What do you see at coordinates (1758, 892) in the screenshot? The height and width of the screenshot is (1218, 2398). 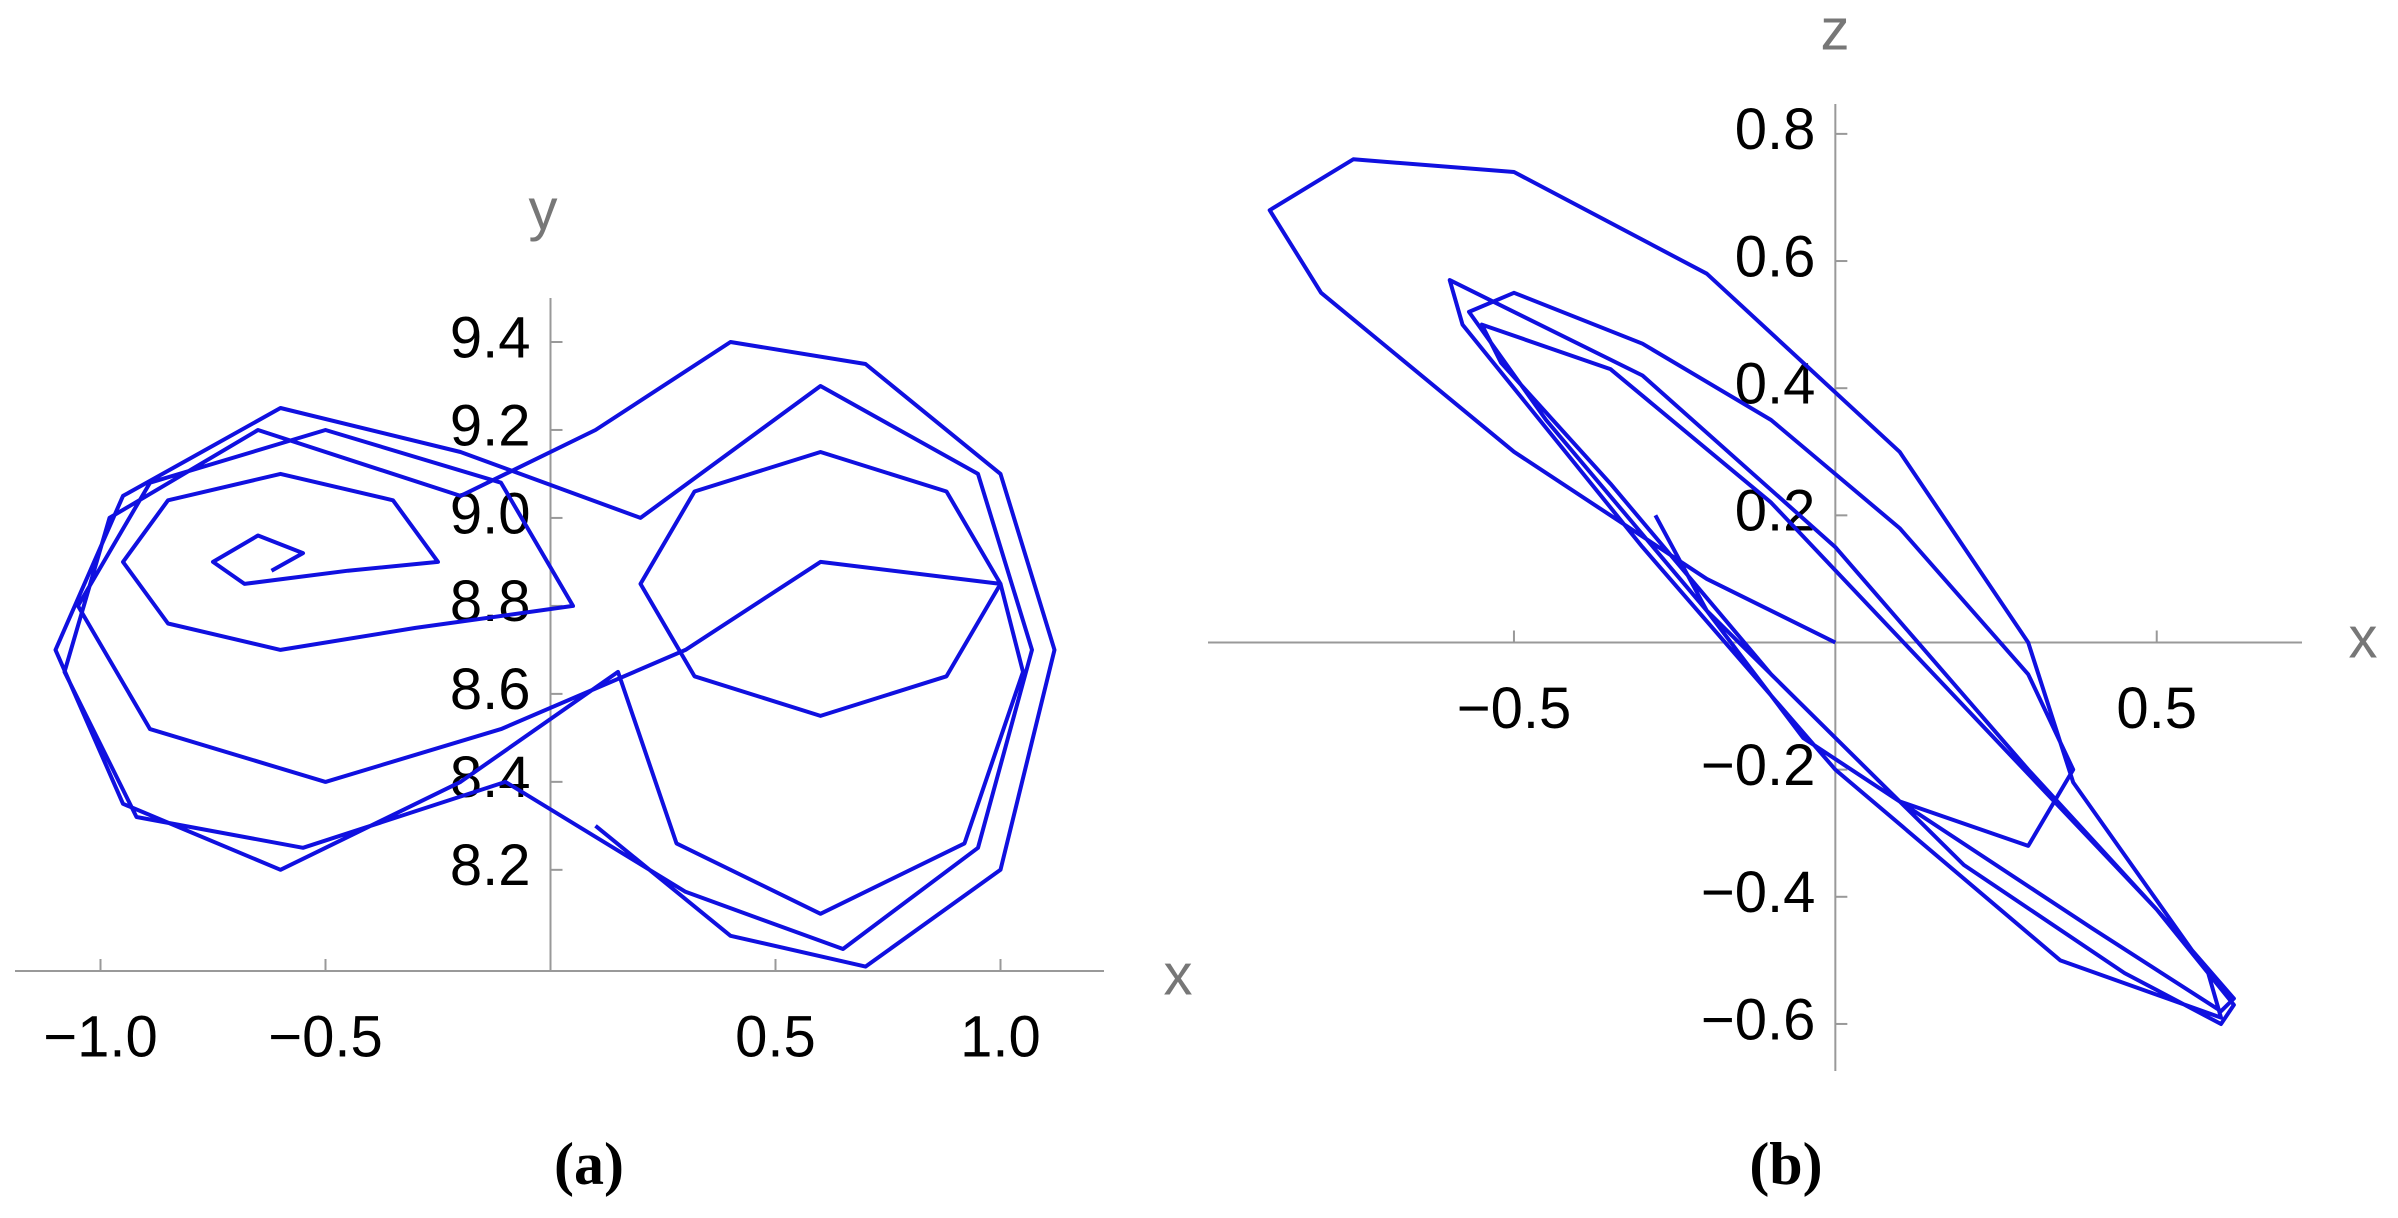 I see `y-tick-label: −0.4` at bounding box center [1758, 892].